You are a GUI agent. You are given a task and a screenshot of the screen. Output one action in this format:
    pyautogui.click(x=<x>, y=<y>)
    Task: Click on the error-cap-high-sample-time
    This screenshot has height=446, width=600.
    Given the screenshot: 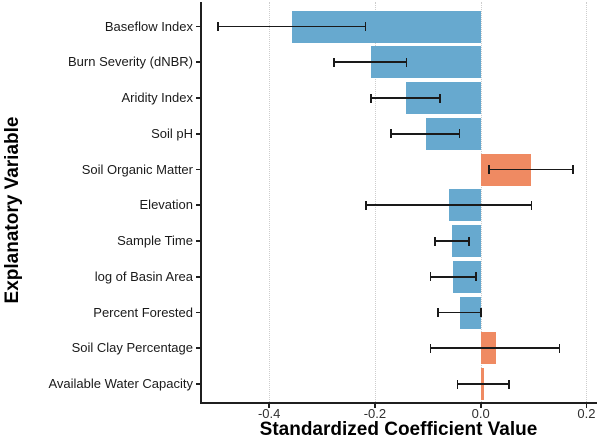 What is the action you would take?
    pyautogui.click(x=469, y=241)
    